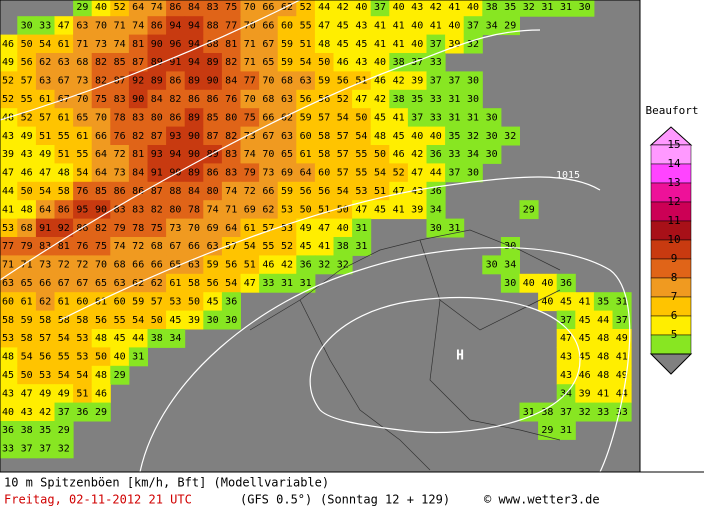  I want to click on wind-value: 66, so click(268, 117).